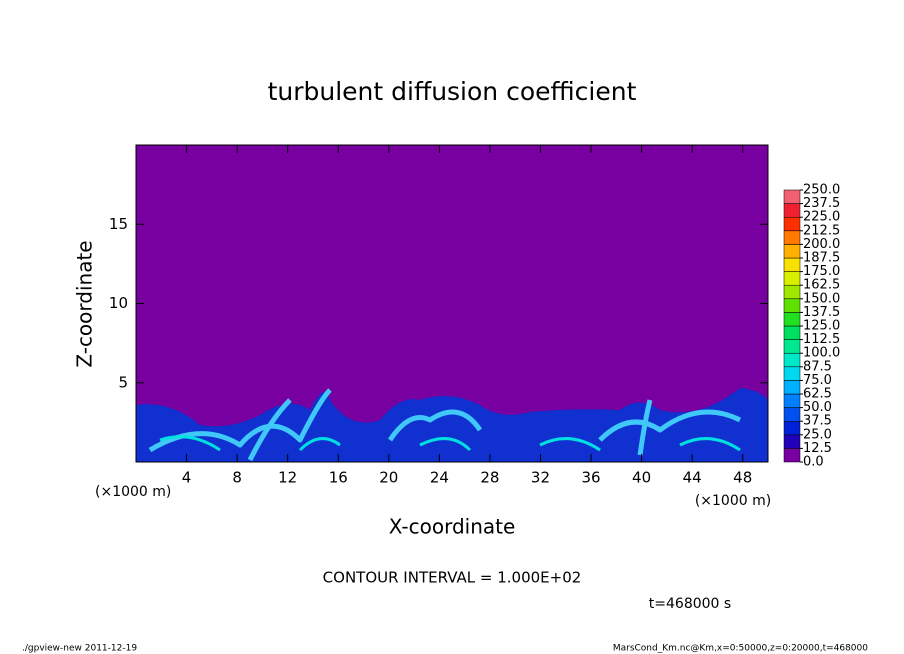  I want to click on chart-title: turbulent diffusion coefficient, so click(452, 91).